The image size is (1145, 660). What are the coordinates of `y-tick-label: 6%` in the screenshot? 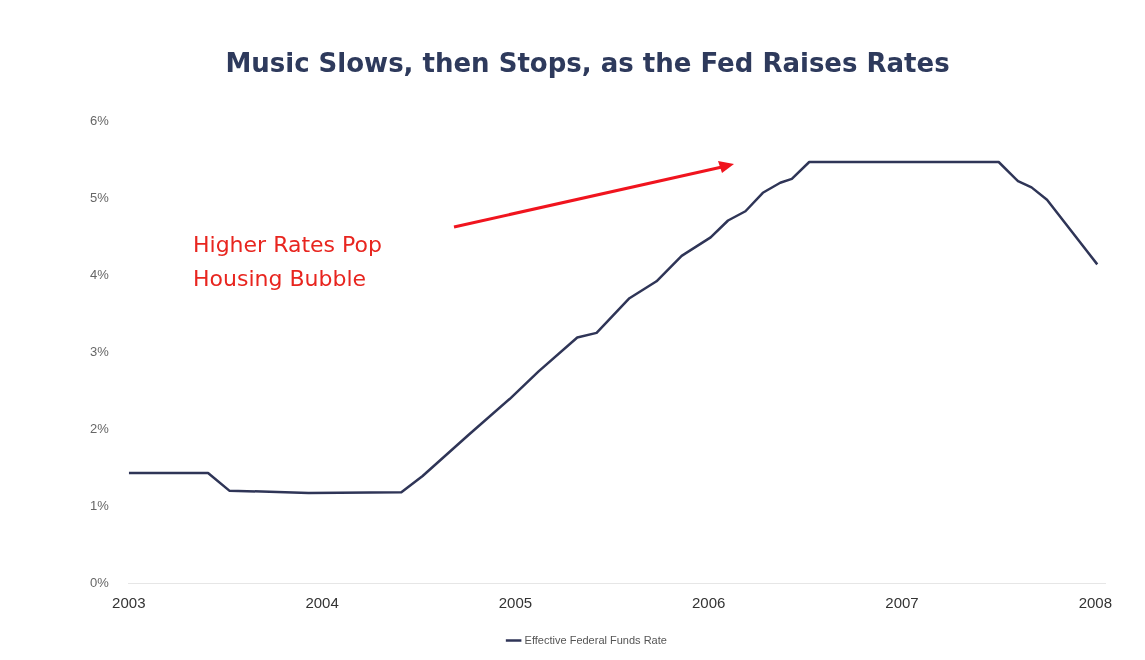 It's located at (99, 120).